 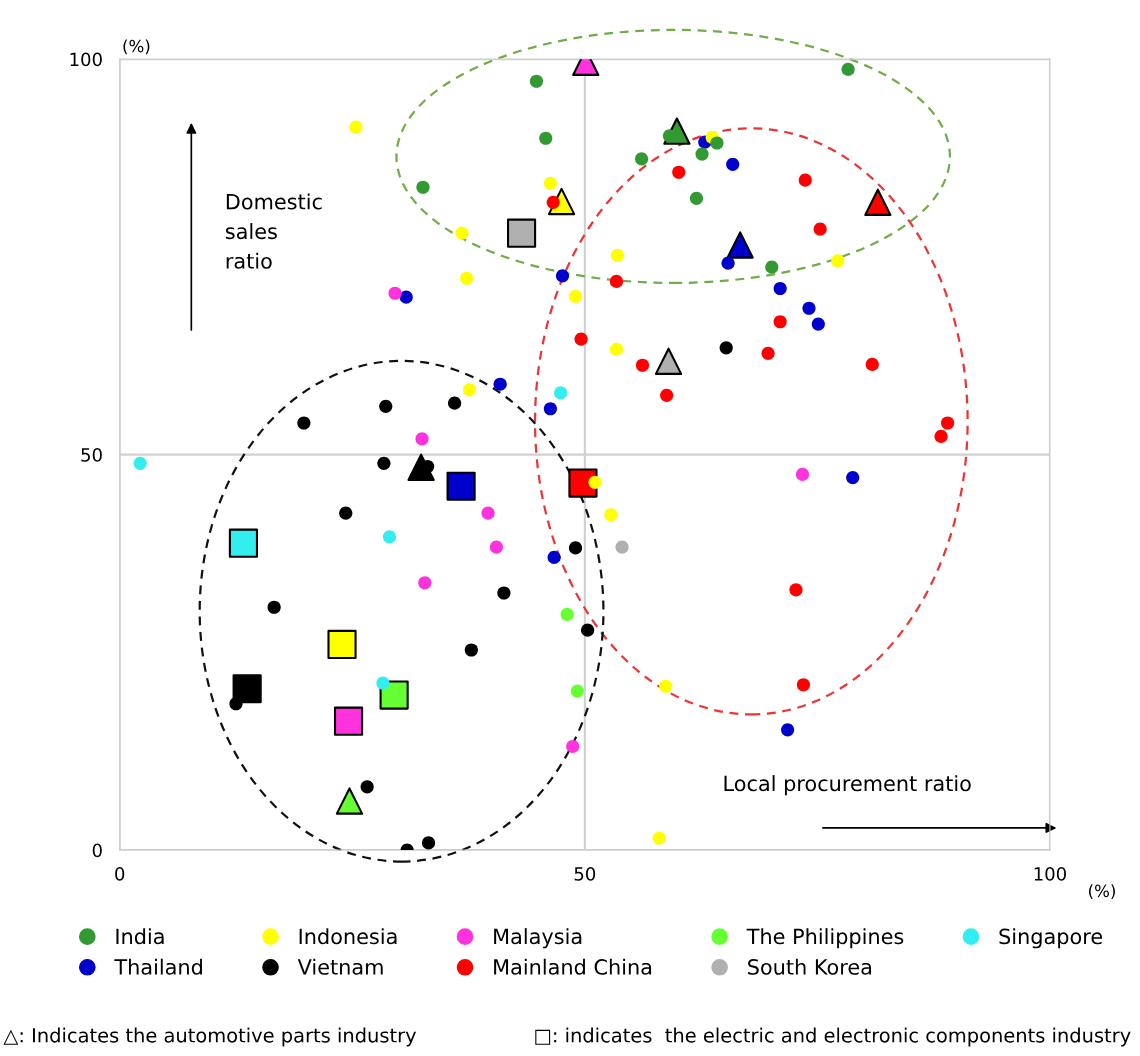 I want to click on x-axis-title: Local procurement ratio, so click(x=847, y=785).